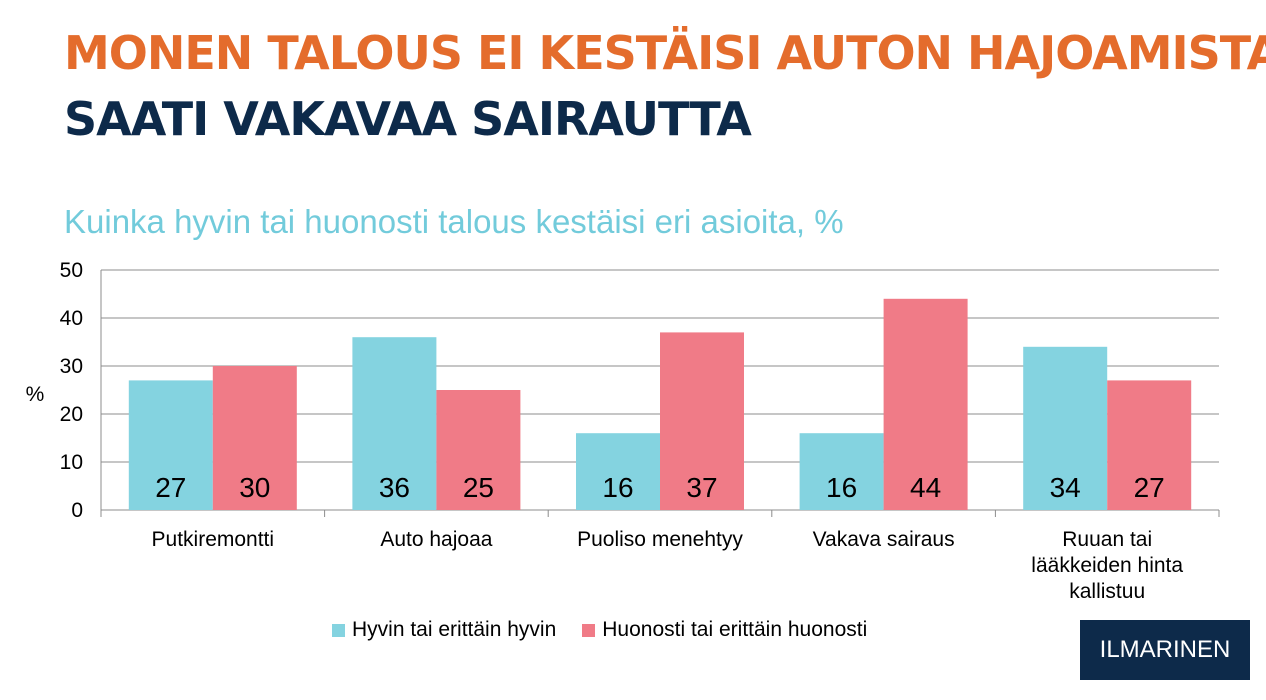 Image resolution: width=1266 pixels, height=700 pixels. I want to click on legend-item-good: Hyvin tai erittäin hyvin, so click(444, 630).